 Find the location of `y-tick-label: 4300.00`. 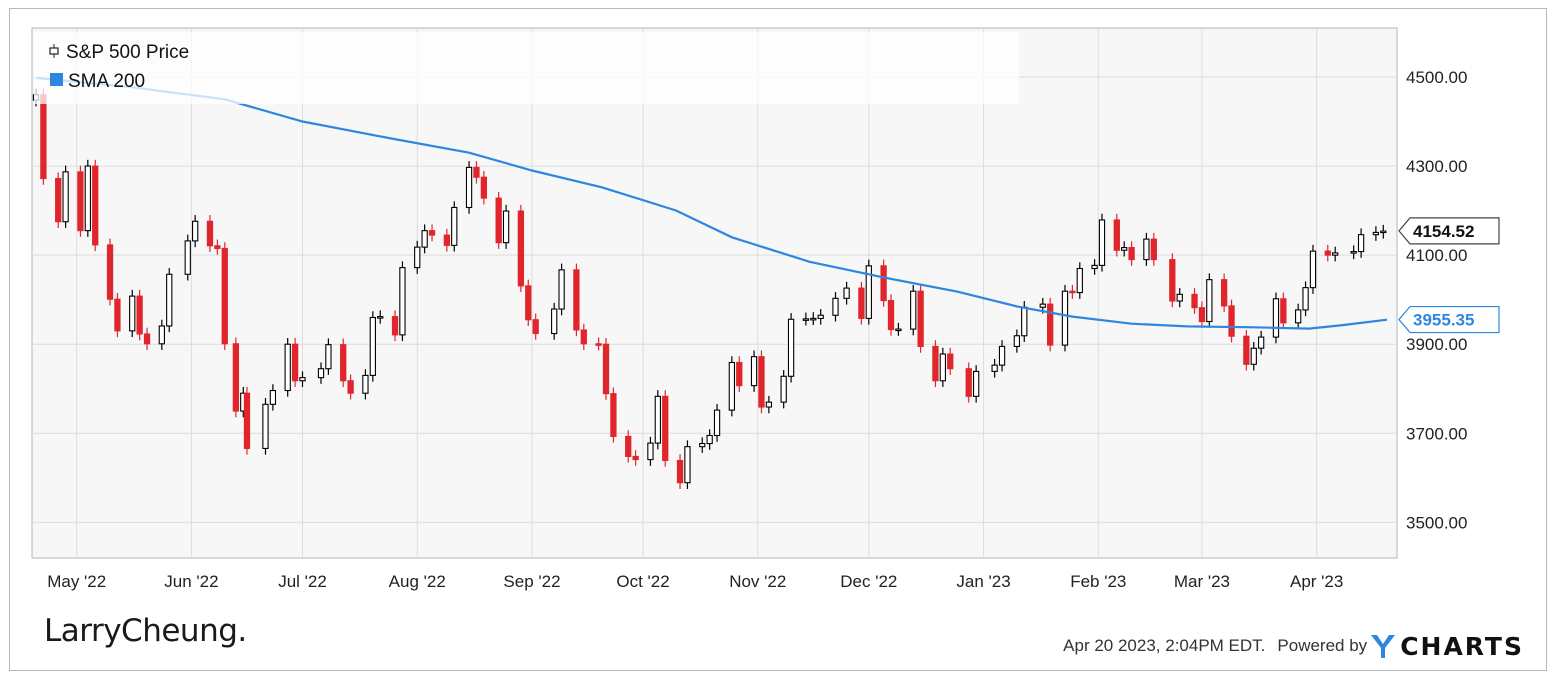

y-tick-label: 4300.00 is located at coordinates (1436, 166).